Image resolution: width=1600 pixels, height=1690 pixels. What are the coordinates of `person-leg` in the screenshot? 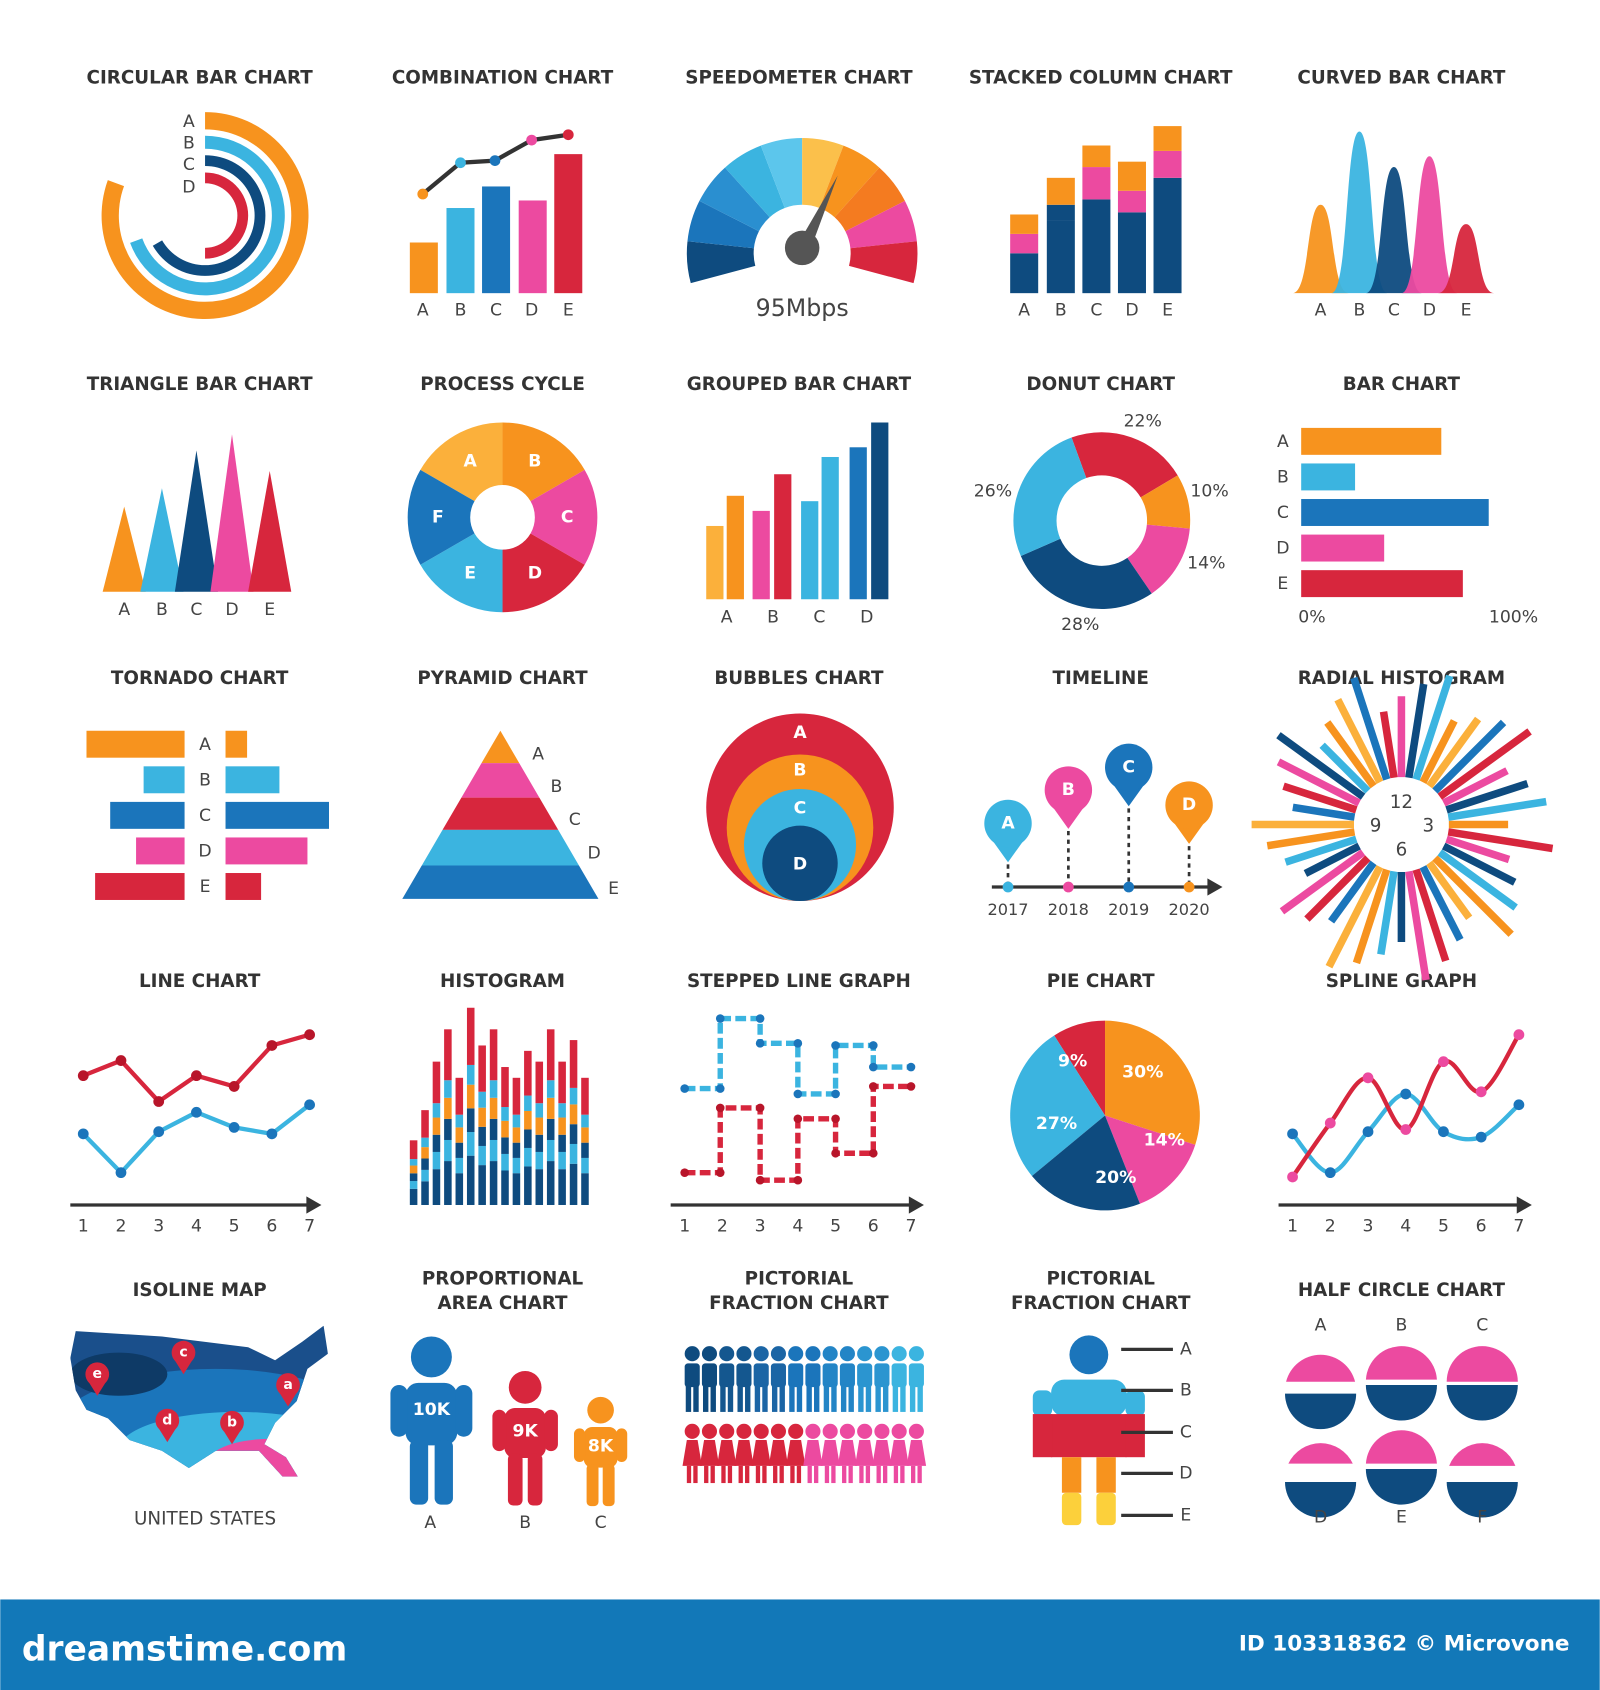 It's located at (592, 1485).